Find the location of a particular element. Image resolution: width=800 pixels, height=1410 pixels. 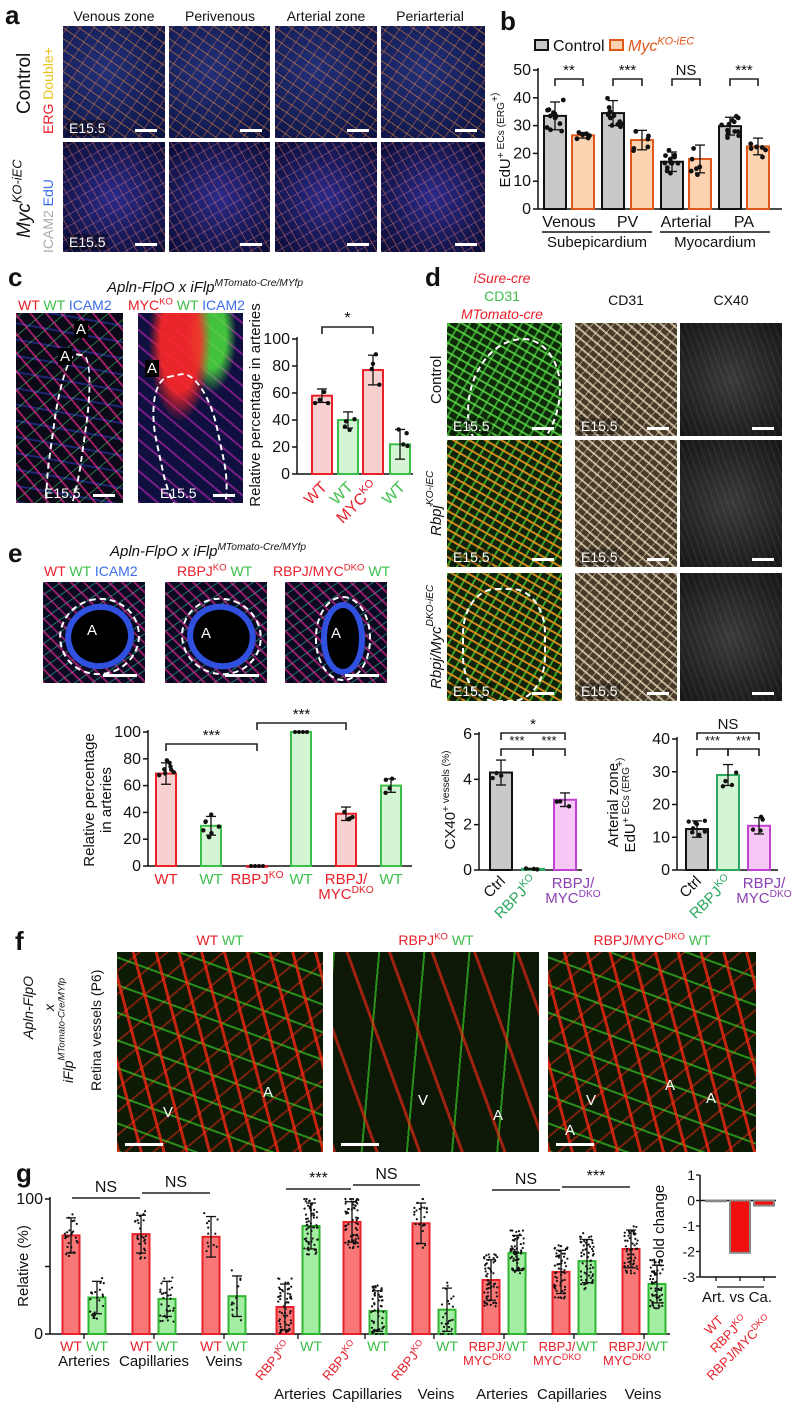

y-axis-label: EdU+ ECs (ERG+) is located at coordinates (502, 140).